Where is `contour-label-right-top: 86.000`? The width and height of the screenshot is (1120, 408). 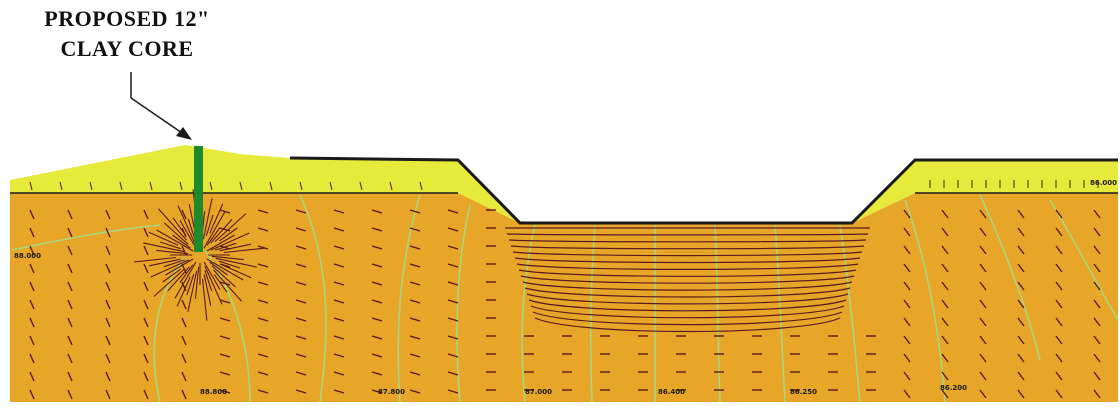 contour-label-right-top: 86.000 is located at coordinates (1103, 183).